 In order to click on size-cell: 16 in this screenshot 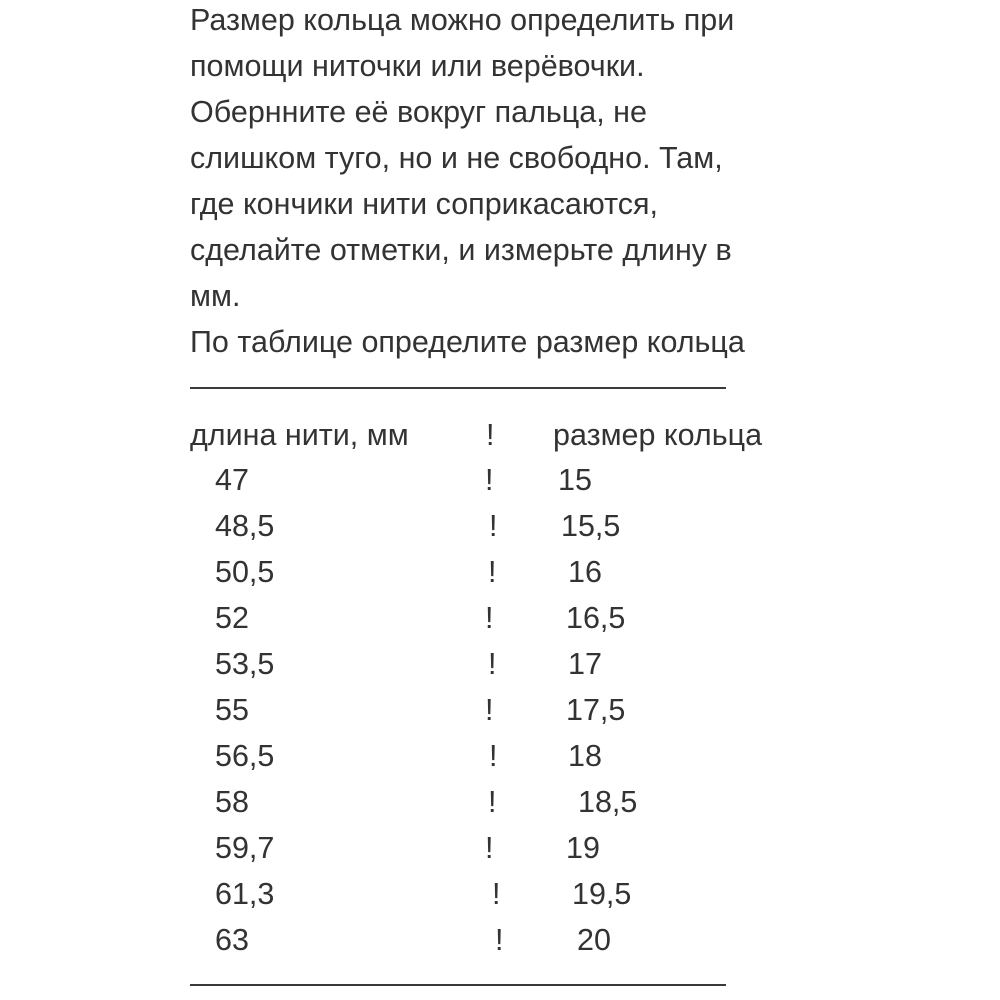, I will do `click(585, 572)`.